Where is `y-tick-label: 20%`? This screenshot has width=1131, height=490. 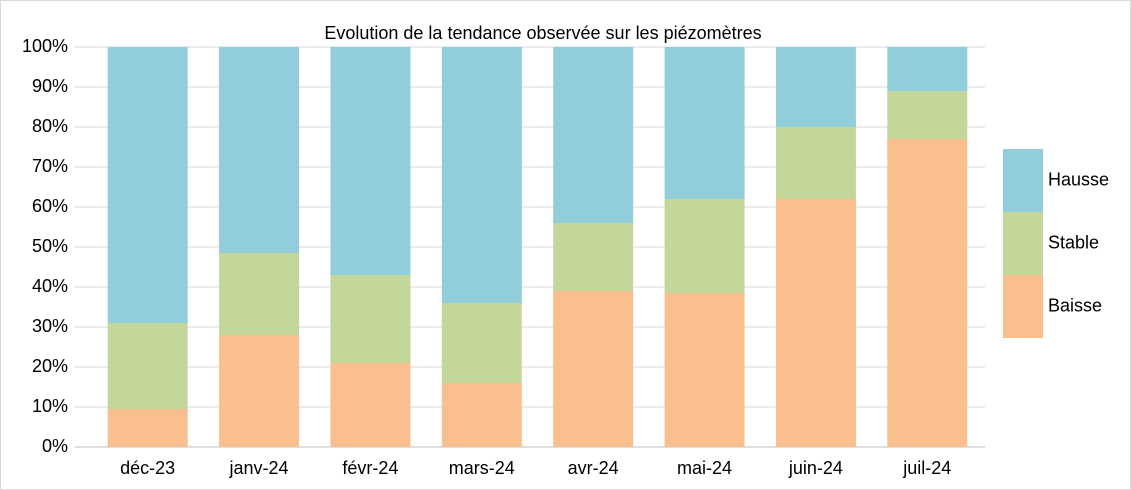 y-tick-label: 20% is located at coordinates (50, 366).